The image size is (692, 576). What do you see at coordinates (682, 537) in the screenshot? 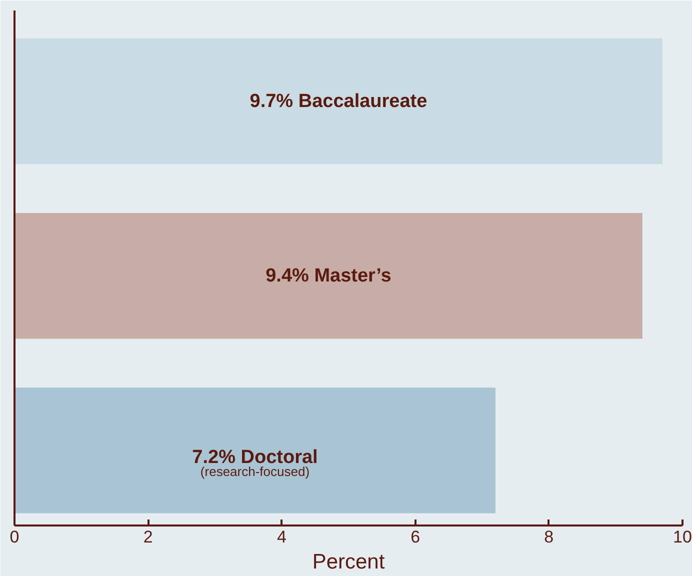
I see `x-tick-label: 10` at bounding box center [682, 537].